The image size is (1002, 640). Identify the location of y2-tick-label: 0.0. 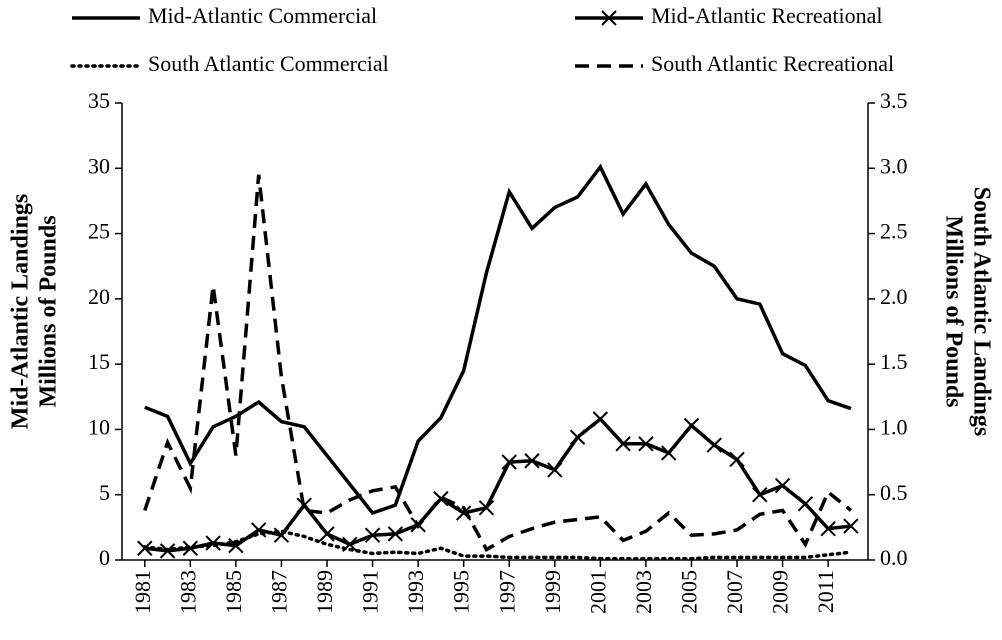
(894, 557).